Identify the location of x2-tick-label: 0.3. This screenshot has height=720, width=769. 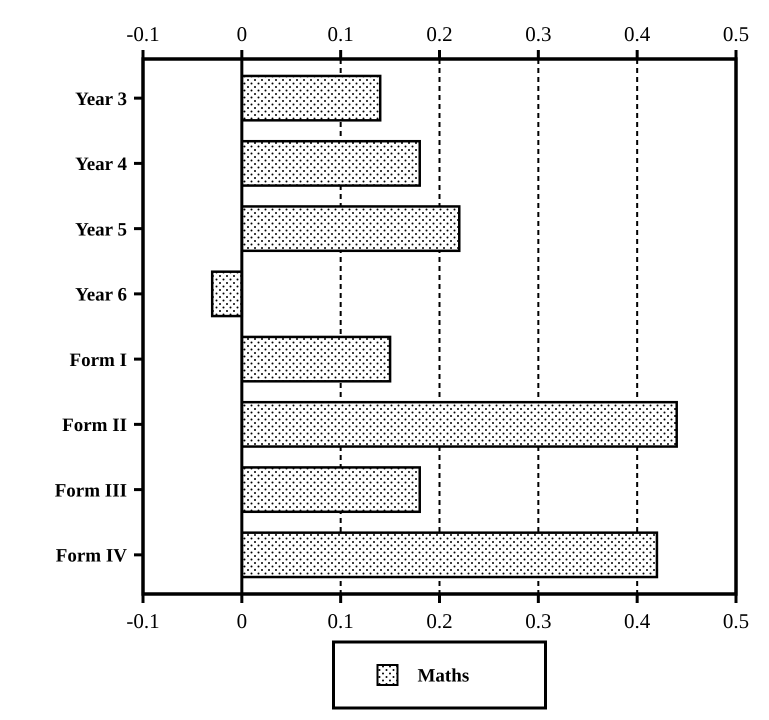
(538, 621).